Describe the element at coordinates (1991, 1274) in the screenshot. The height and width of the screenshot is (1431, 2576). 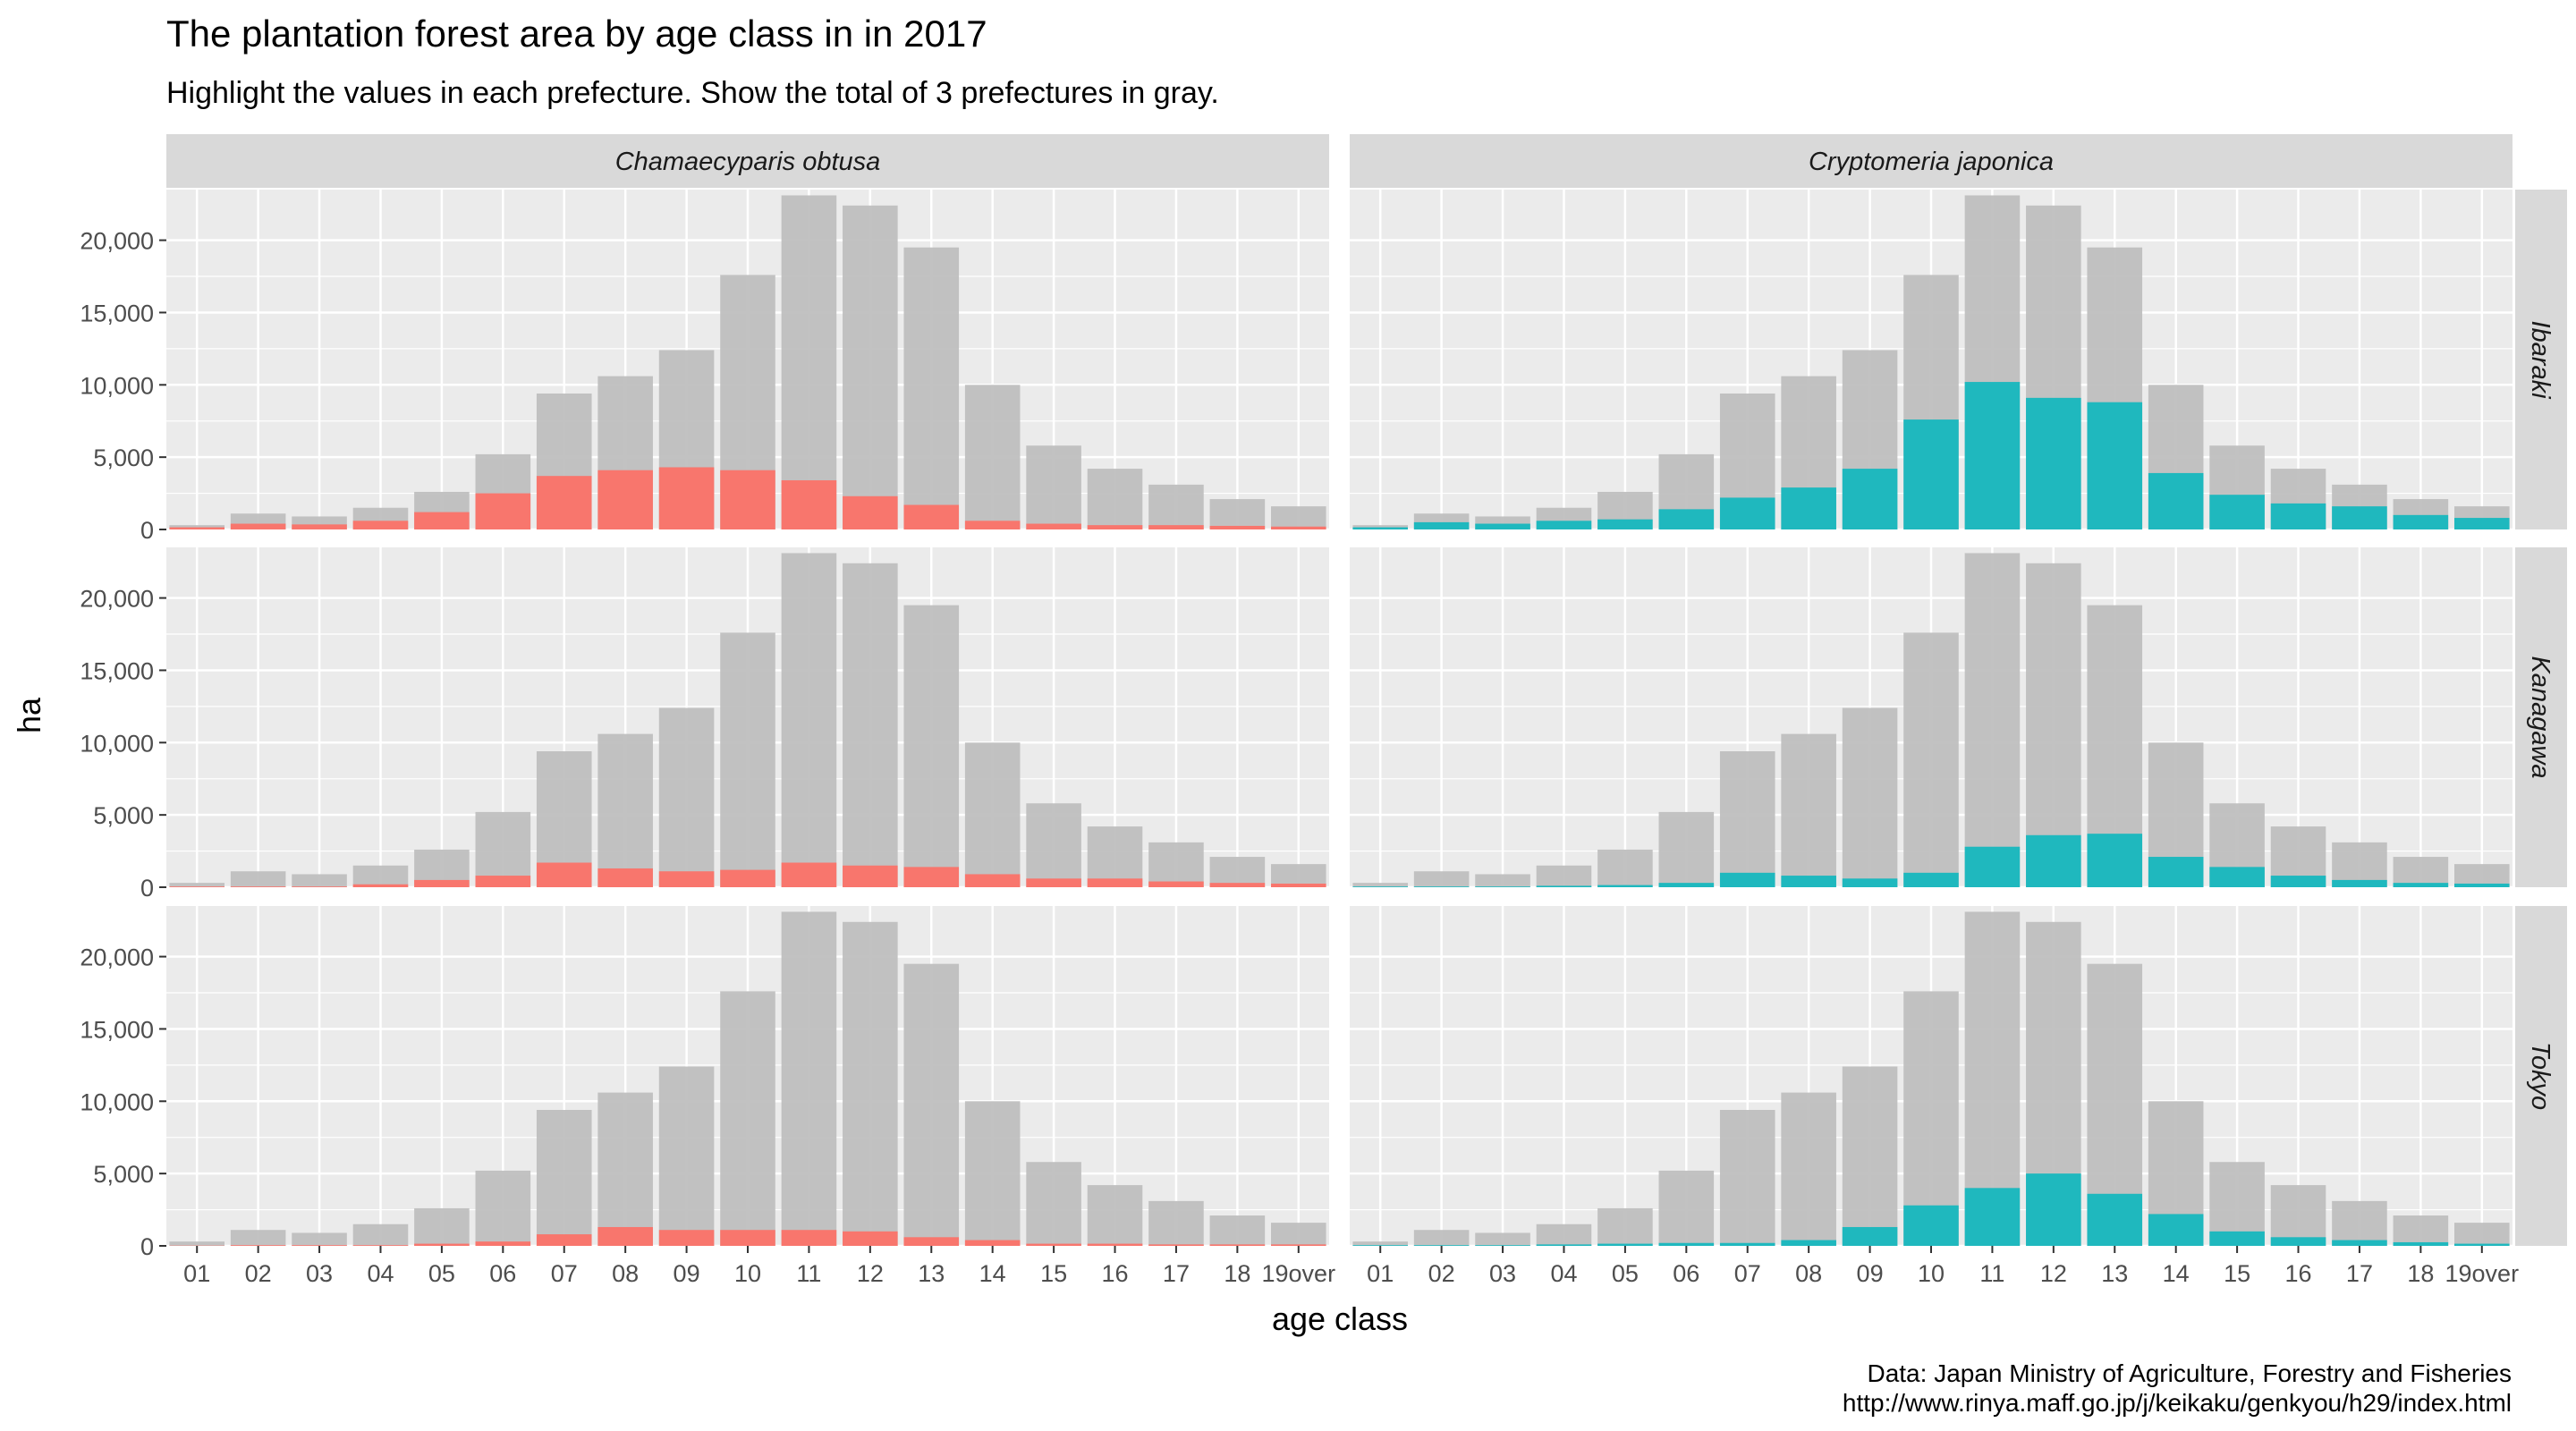
I see `x-tick-label: 11` at that location.